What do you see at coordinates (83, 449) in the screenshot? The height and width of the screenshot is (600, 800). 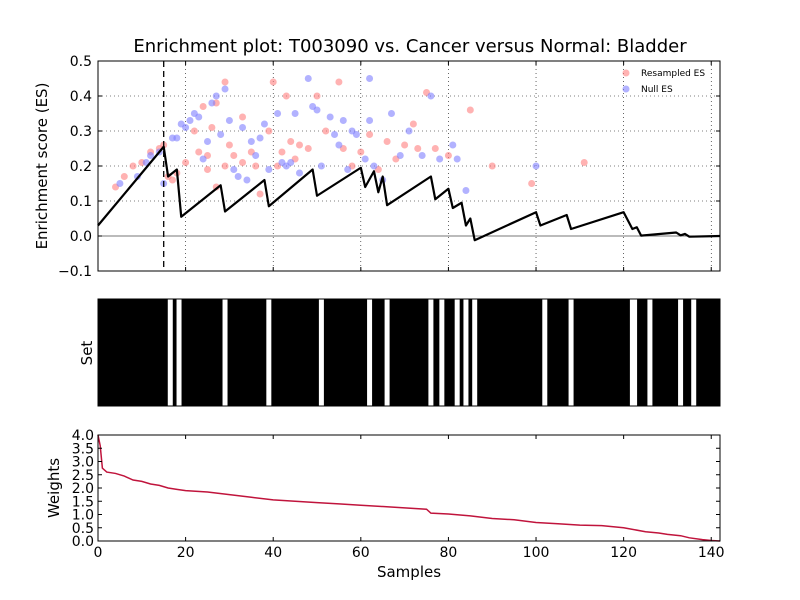 I see `y-tick-label: 3.5` at bounding box center [83, 449].